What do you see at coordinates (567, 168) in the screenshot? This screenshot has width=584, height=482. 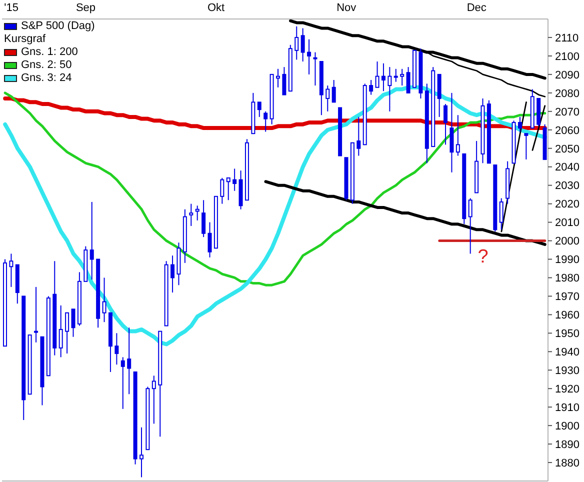 I see `y-tick-label: 2040` at bounding box center [567, 168].